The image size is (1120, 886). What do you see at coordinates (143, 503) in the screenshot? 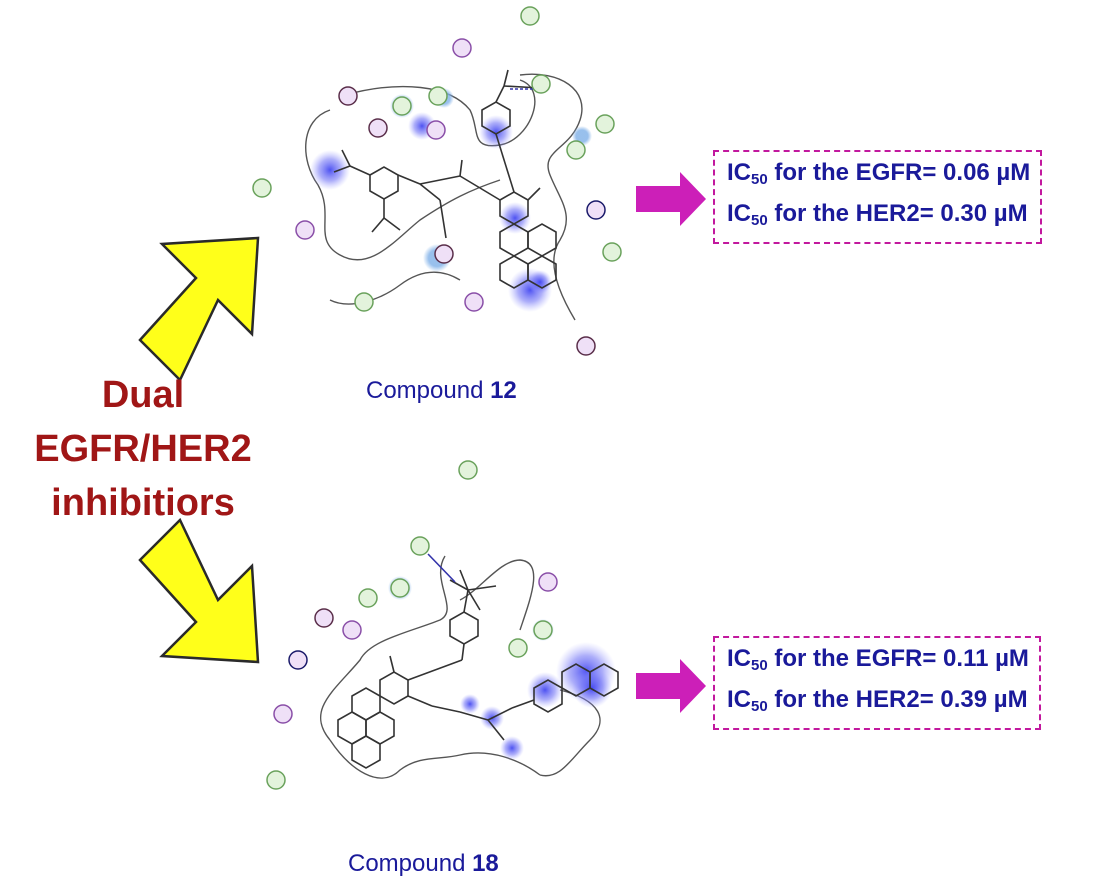
I see `main-title-line: inhibitiors` at bounding box center [143, 503].